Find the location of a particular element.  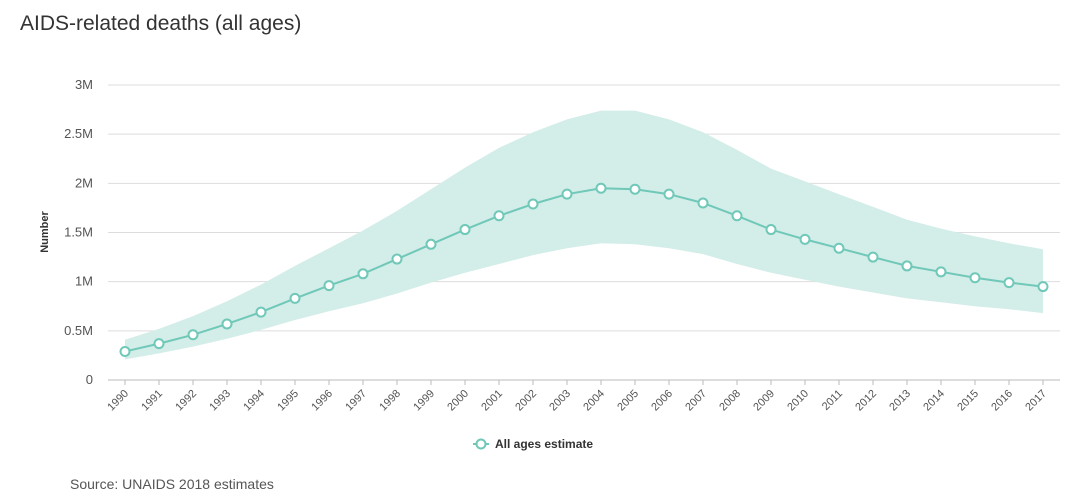

x-tick-label: 1997 is located at coordinates (356, 401).